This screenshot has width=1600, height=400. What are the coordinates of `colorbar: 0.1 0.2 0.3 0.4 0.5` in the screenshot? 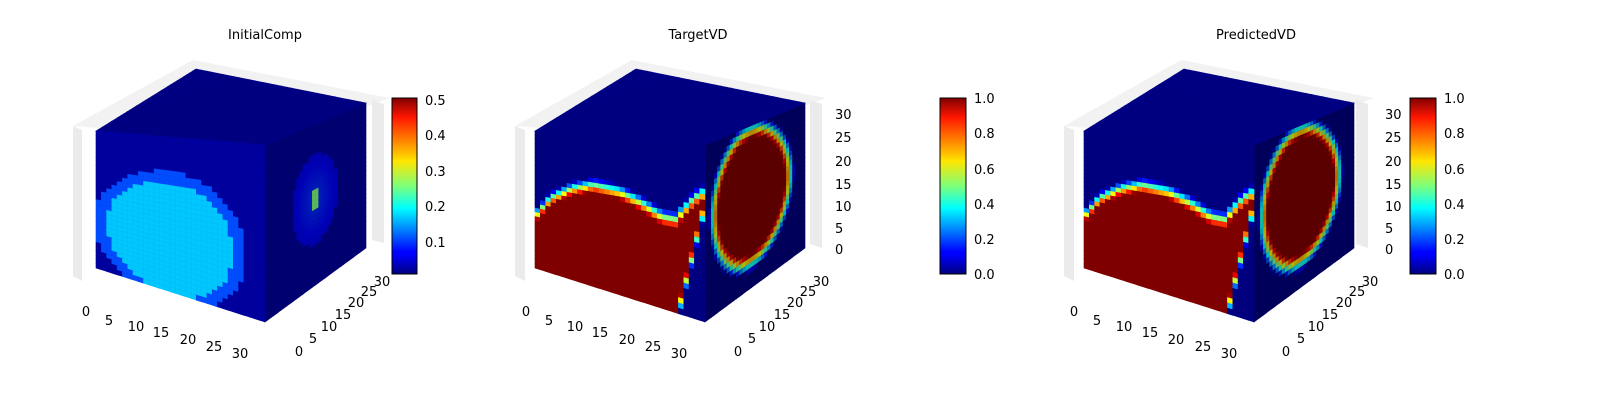 It's located at (418, 184).